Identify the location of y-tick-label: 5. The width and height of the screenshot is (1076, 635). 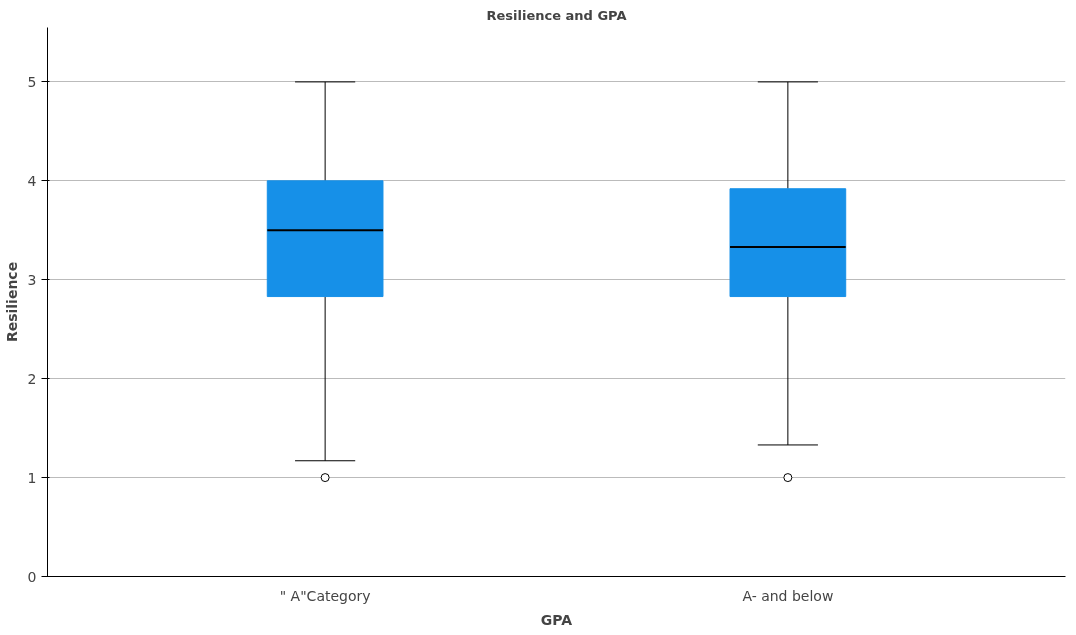
(32, 81).